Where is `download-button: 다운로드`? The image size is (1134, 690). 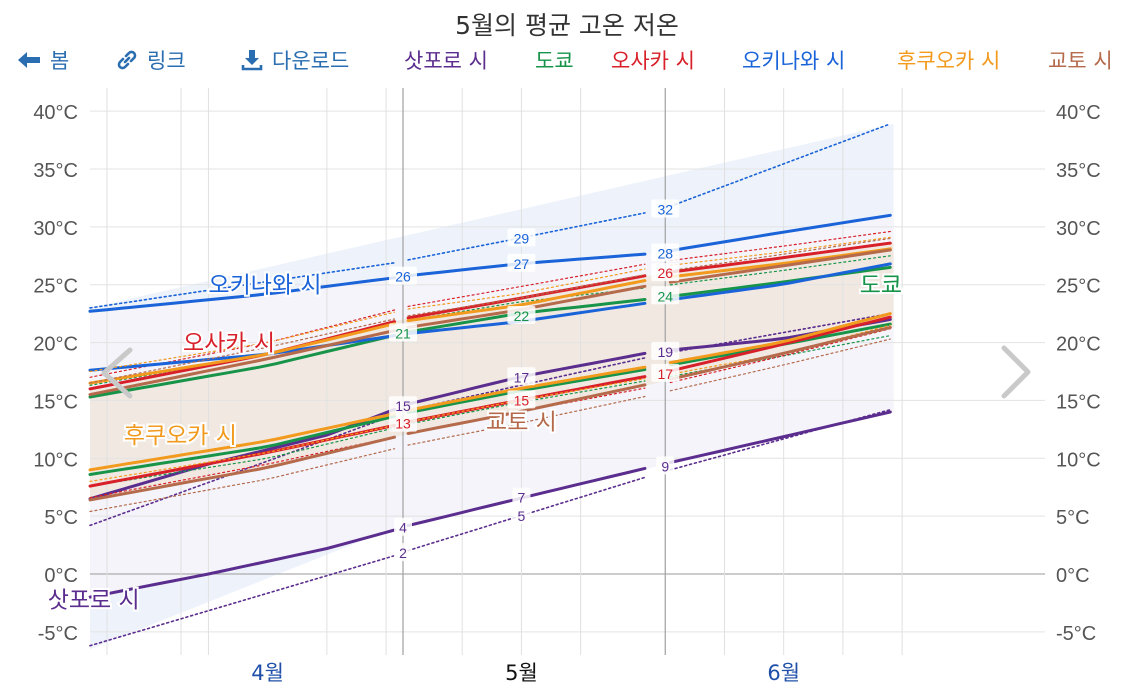 download-button: 다운로드 is located at coordinates (294, 60).